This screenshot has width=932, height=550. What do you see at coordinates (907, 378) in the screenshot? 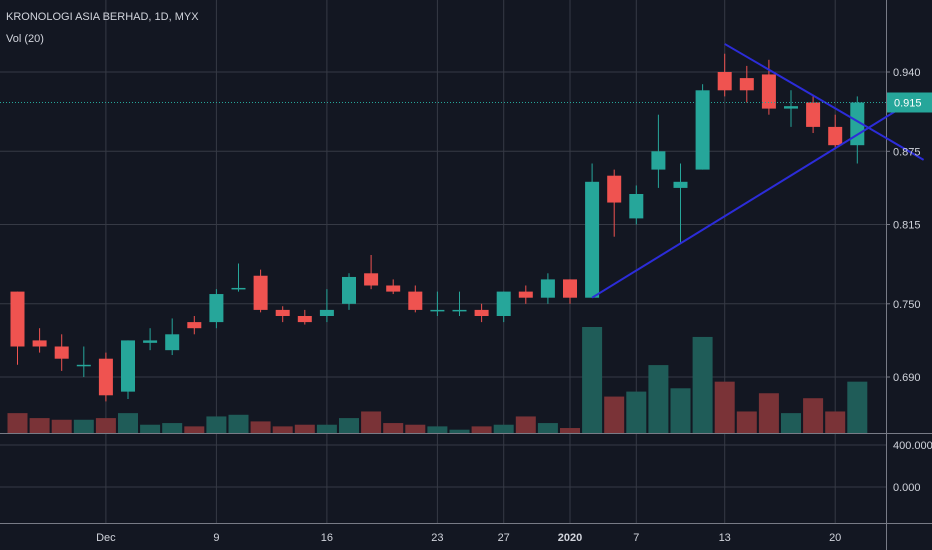
I see `price-tick-label: 0.690` at bounding box center [907, 378].